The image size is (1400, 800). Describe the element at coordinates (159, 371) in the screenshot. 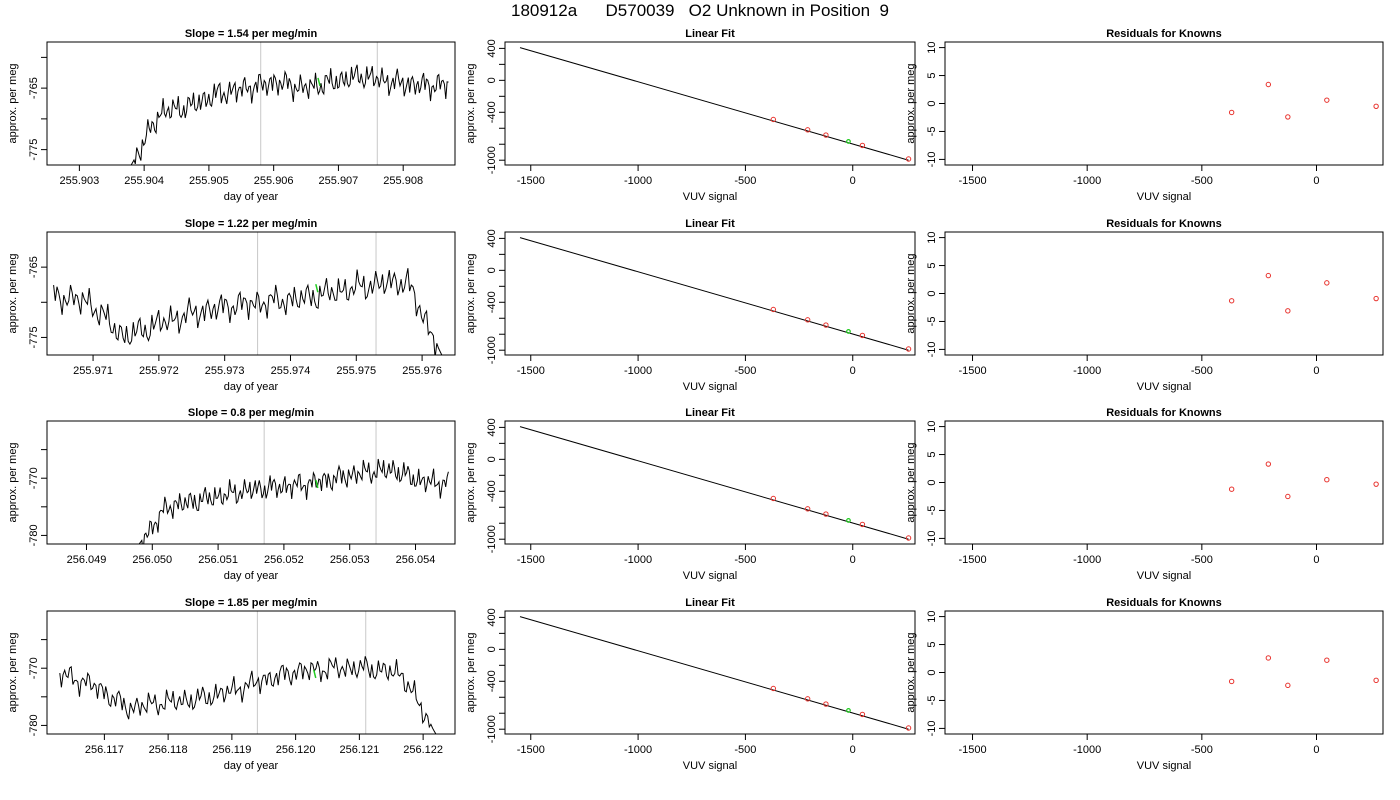

I see `x-tick-label: 255.972` at that location.